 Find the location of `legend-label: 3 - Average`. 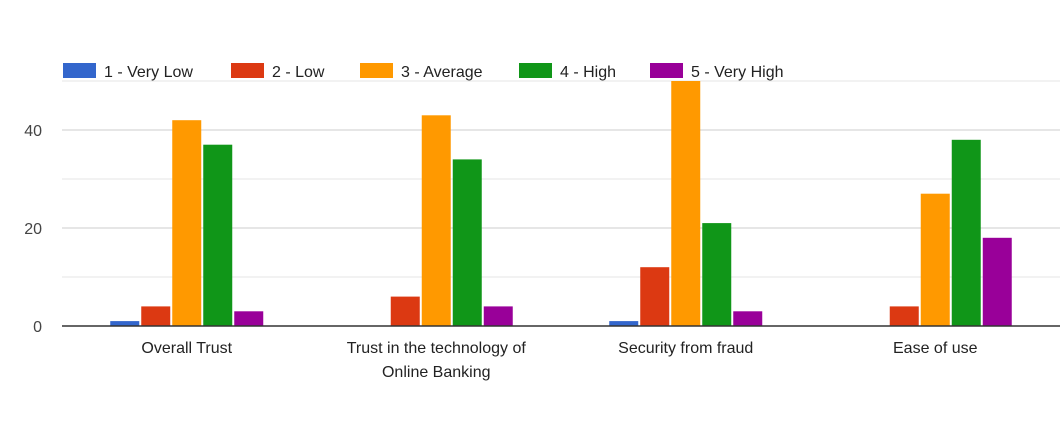

legend-label: 3 - Average is located at coordinates (442, 72).